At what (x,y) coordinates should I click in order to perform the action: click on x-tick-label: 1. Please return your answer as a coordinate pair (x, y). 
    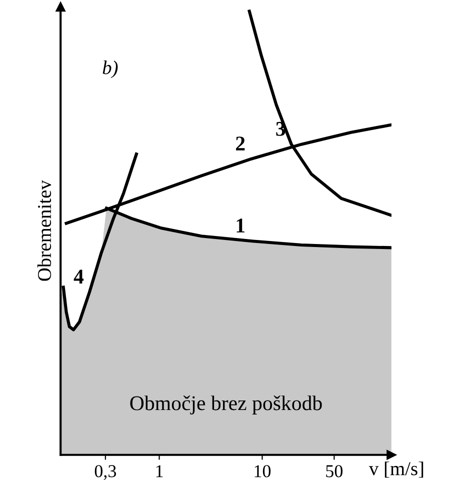
    Looking at the image, I should click on (159, 471).